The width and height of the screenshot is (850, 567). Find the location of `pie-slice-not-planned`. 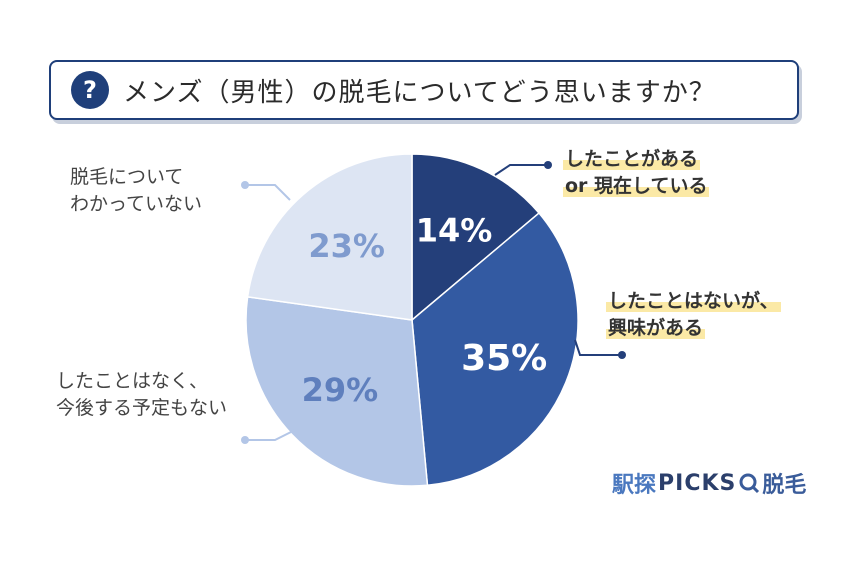

pie-slice-not-planned is located at coordinates (337, 391).